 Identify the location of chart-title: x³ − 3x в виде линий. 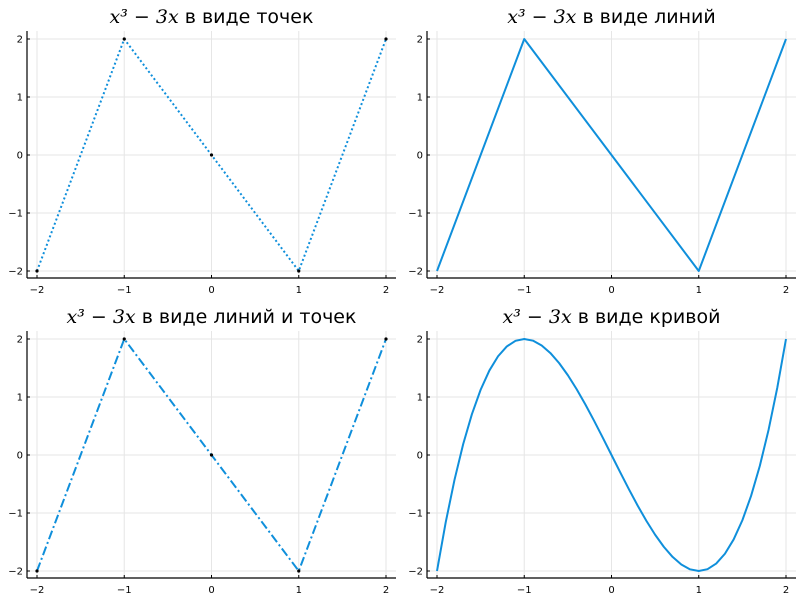
(611, 17).